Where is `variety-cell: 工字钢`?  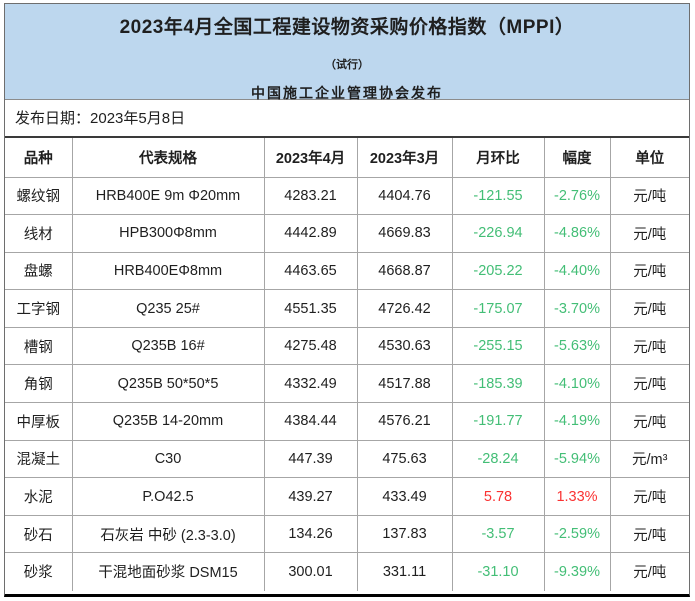 variety-cell: 工字钢 is located at coordinates (39, 308).